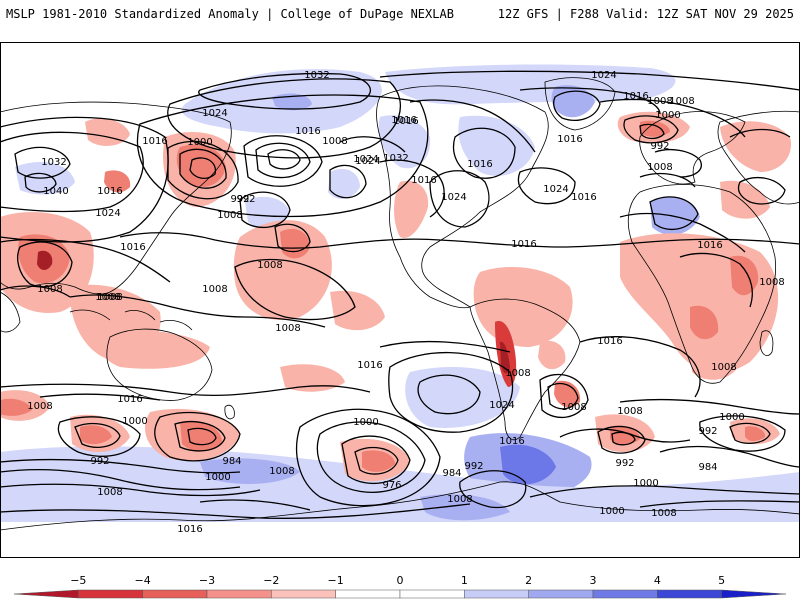  Describe the element at coordinates (484, 153) in the screenshot. I see `isobar-1016-hudson` at that location.